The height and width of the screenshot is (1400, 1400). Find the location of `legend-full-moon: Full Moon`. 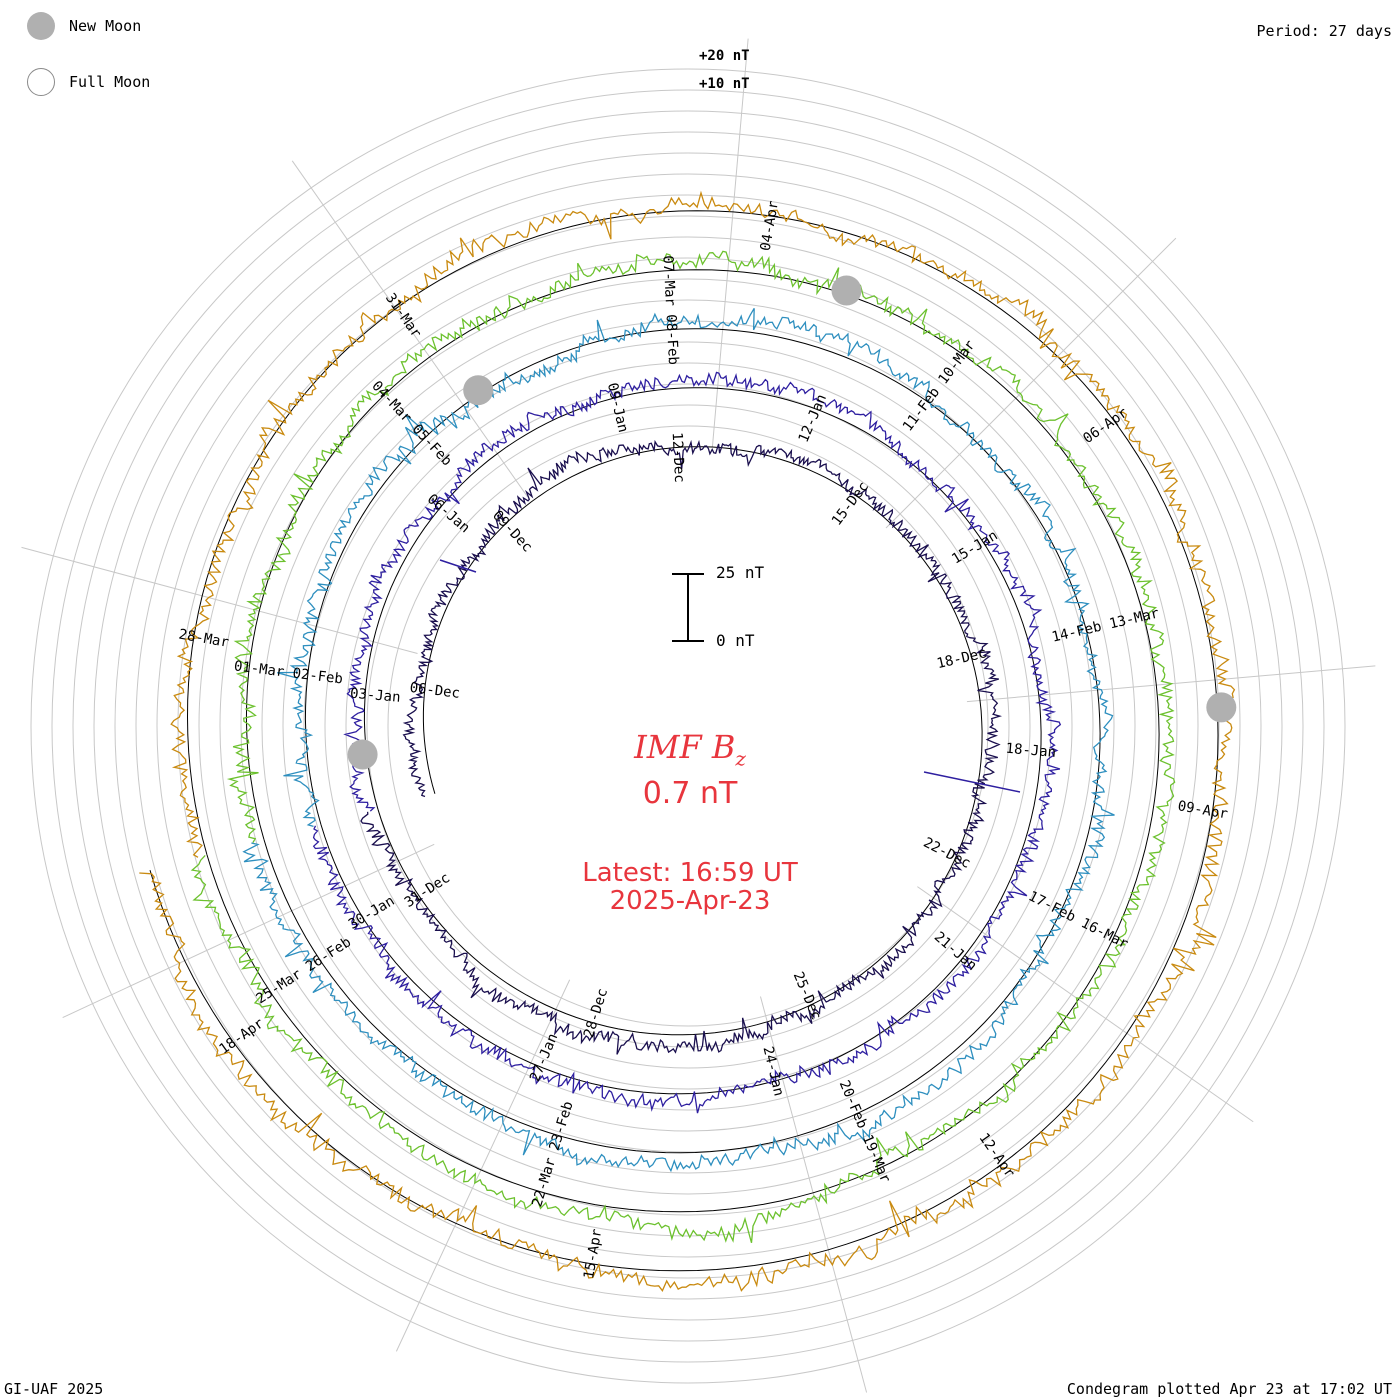

legend-full-moon: Full Moon is located at coordinates (88, 82).